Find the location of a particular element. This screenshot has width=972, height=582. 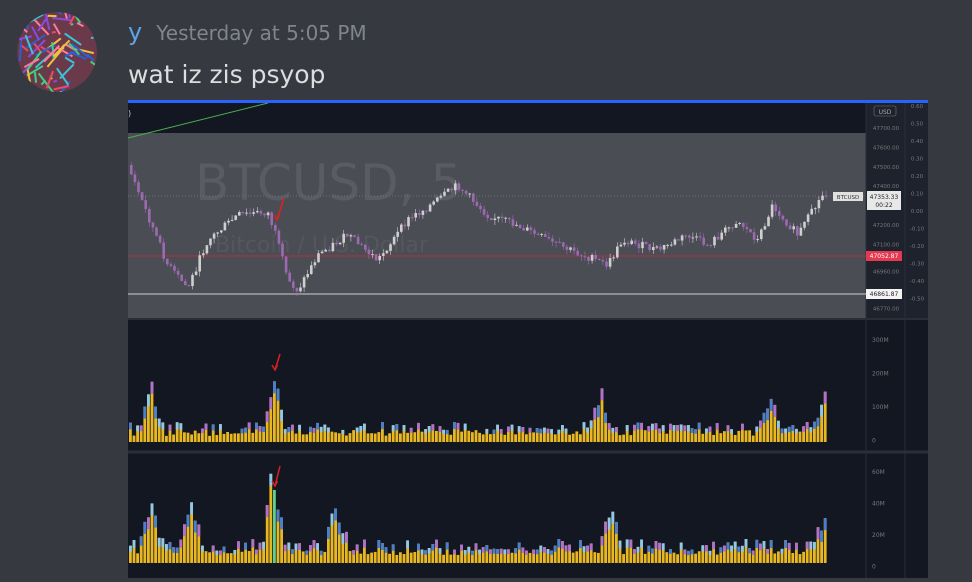

username: y is located at coordinates (135, 32).